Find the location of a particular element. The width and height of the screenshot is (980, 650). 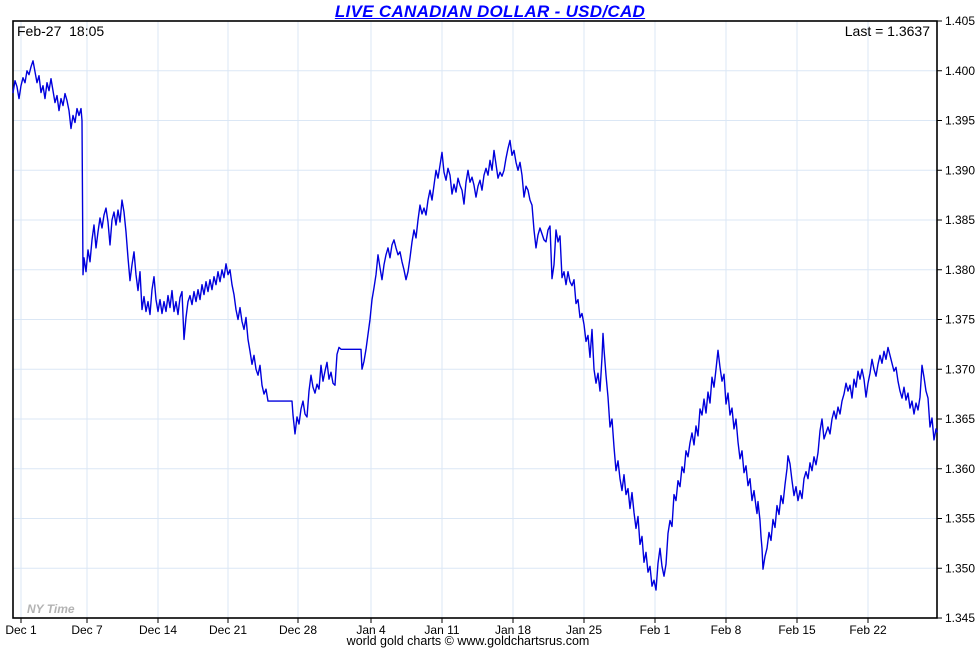

y-tick-label: 1.370 is located at coordinates (960, 369).